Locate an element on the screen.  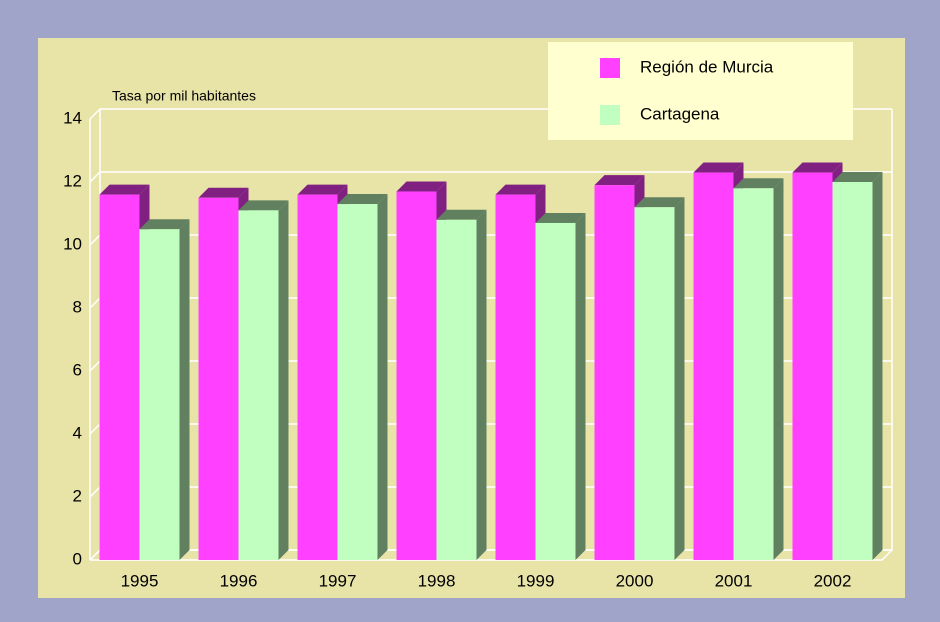
x-tick-label: 2000 is located at coordinates (635, 580).